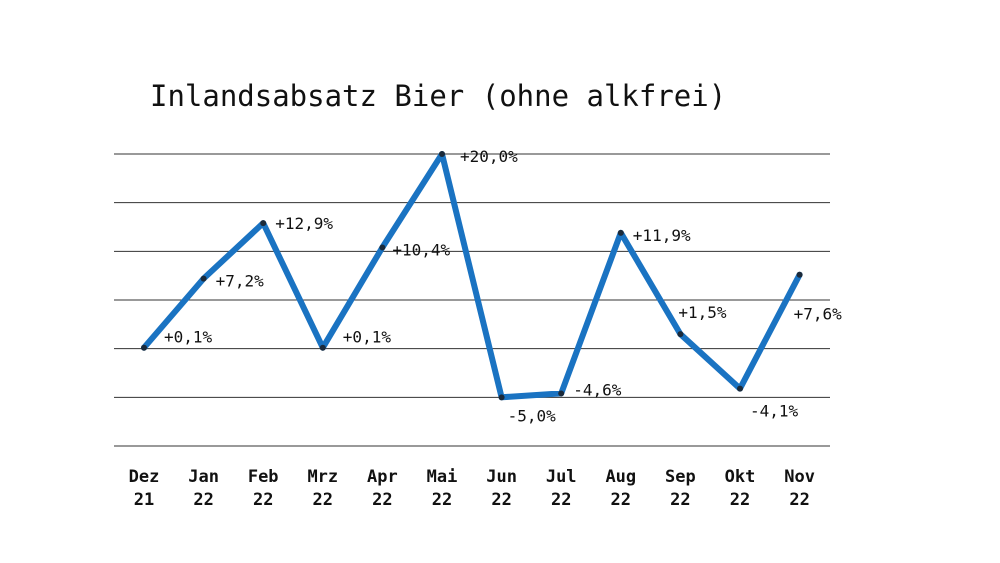  I want to click on x-tick-label-month: Feb, so click(263, 477).